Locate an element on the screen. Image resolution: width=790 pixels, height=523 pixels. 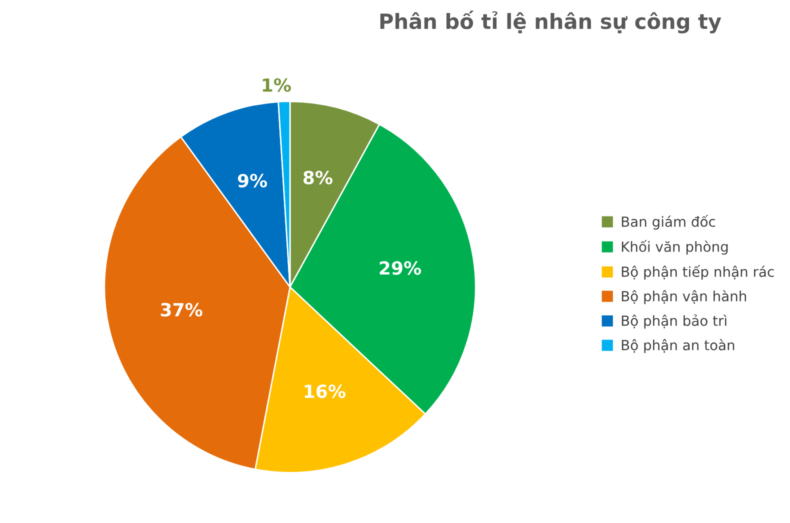
legend-label: Bộ phận tiếp nhận rác is located at coordinates (698, 272).